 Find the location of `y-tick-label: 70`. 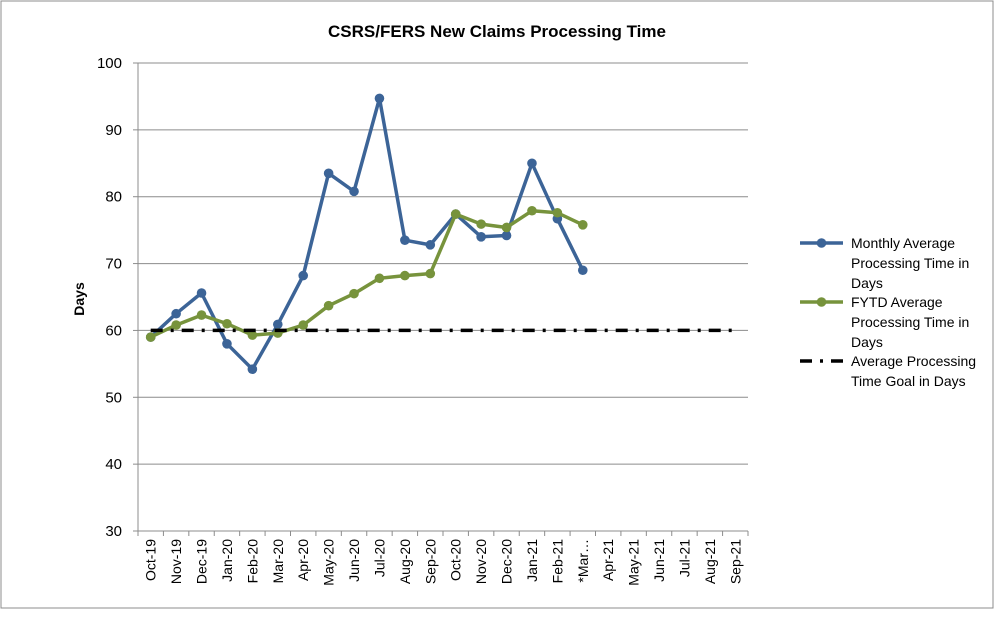

y-tick-label: 70 is located at coordinates (113, 264).